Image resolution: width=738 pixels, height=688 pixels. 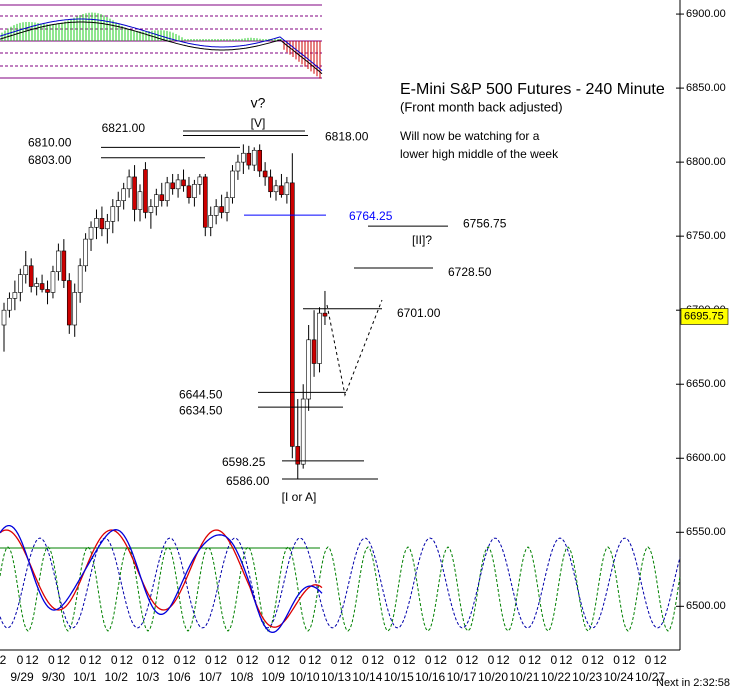 I want to click on chart-subtitle: (Front month back adjusted), so click(x=481, y=106).